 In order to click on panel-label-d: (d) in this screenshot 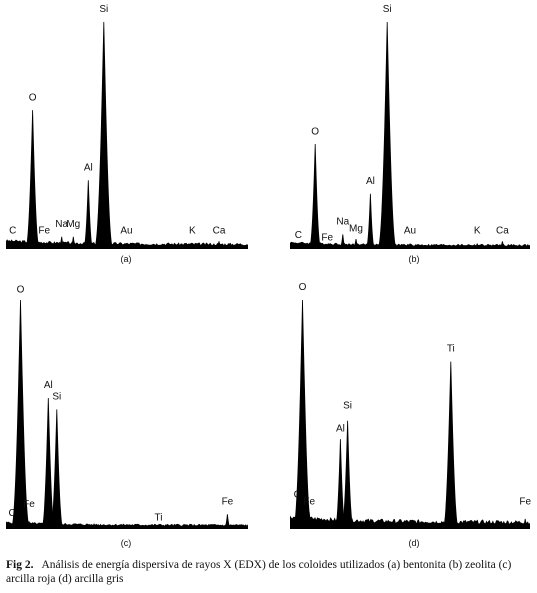, I will do `click(414, 543)`.